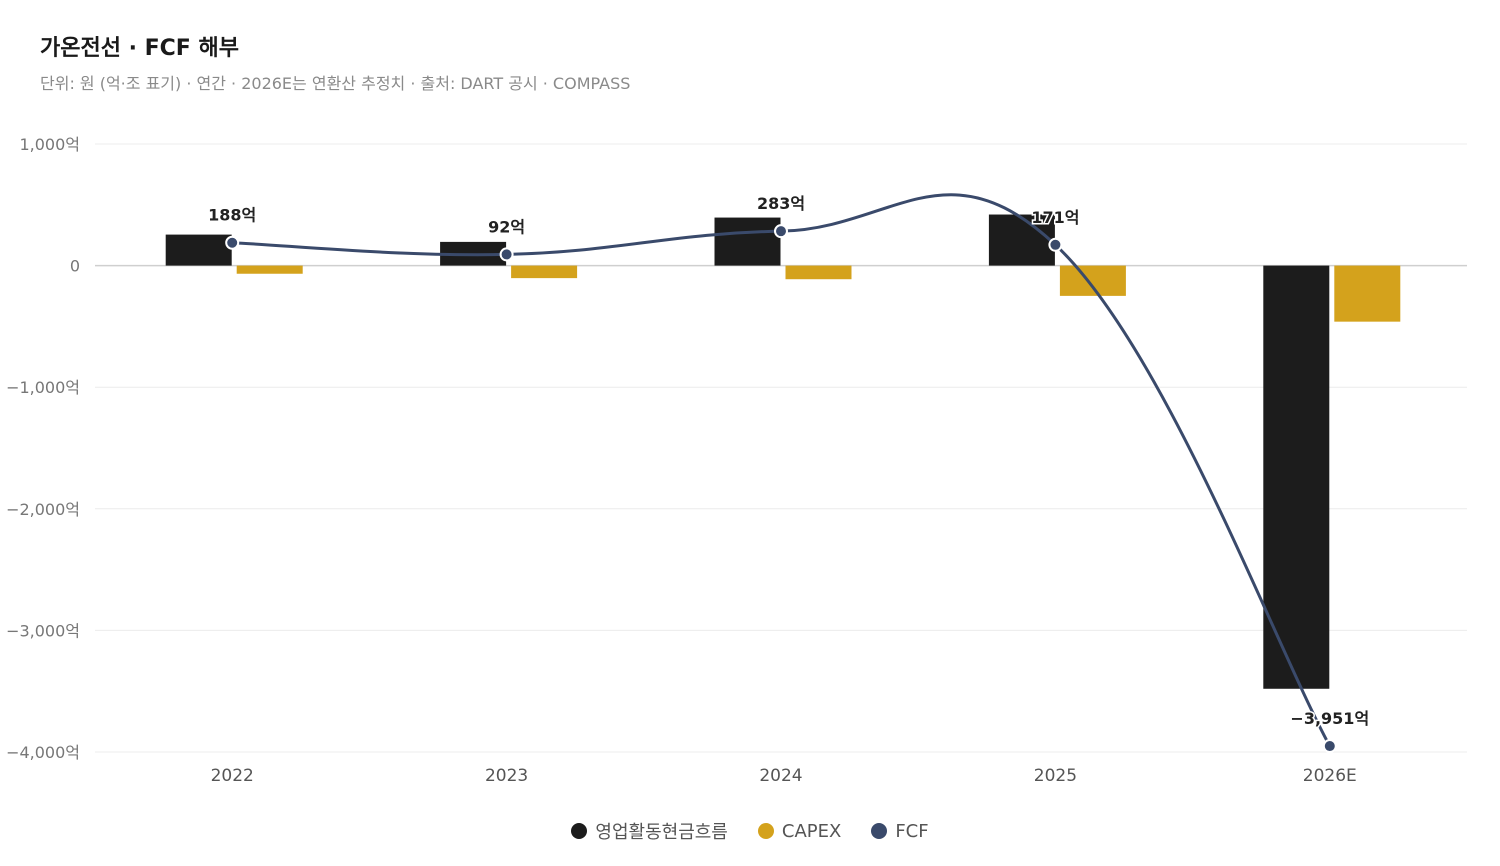 The image size is (1500, 866). Describe the element at coordinates (750, 831) in the screenshot. I see `legend: 영업활동현금흐름 CAPEX FCF` at that location.